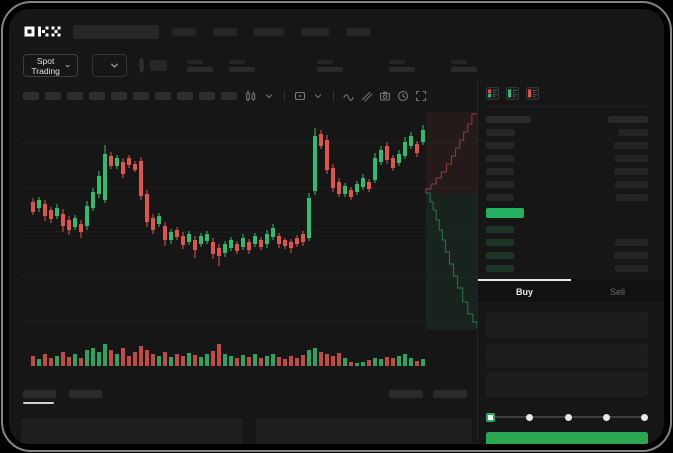  I want to click on draw-tools-icon, so click(367, 96).